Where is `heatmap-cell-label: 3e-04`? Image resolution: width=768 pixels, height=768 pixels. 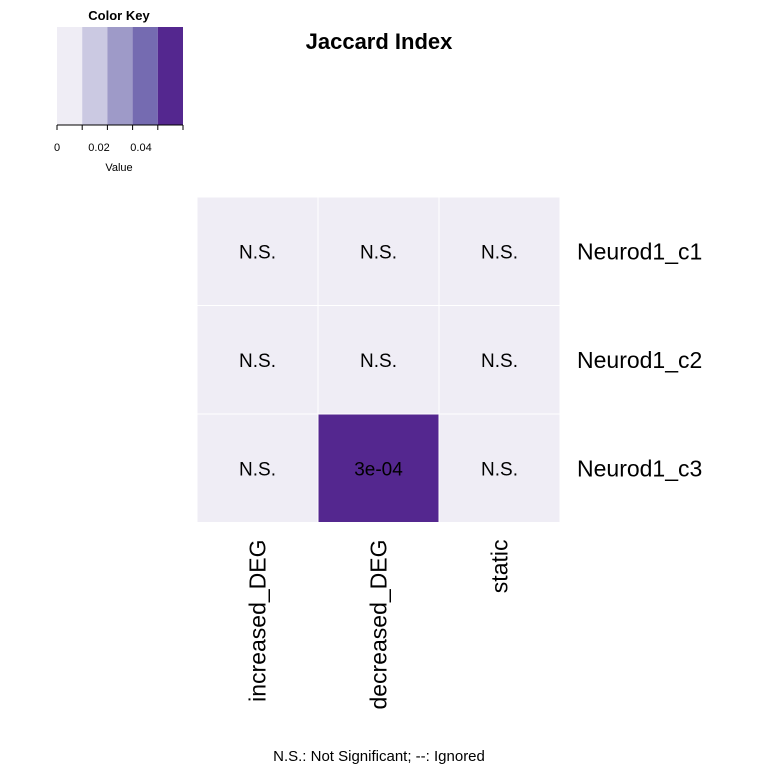 heatmap-cell-label: 3e-04 is located at coordinates (378, 469).